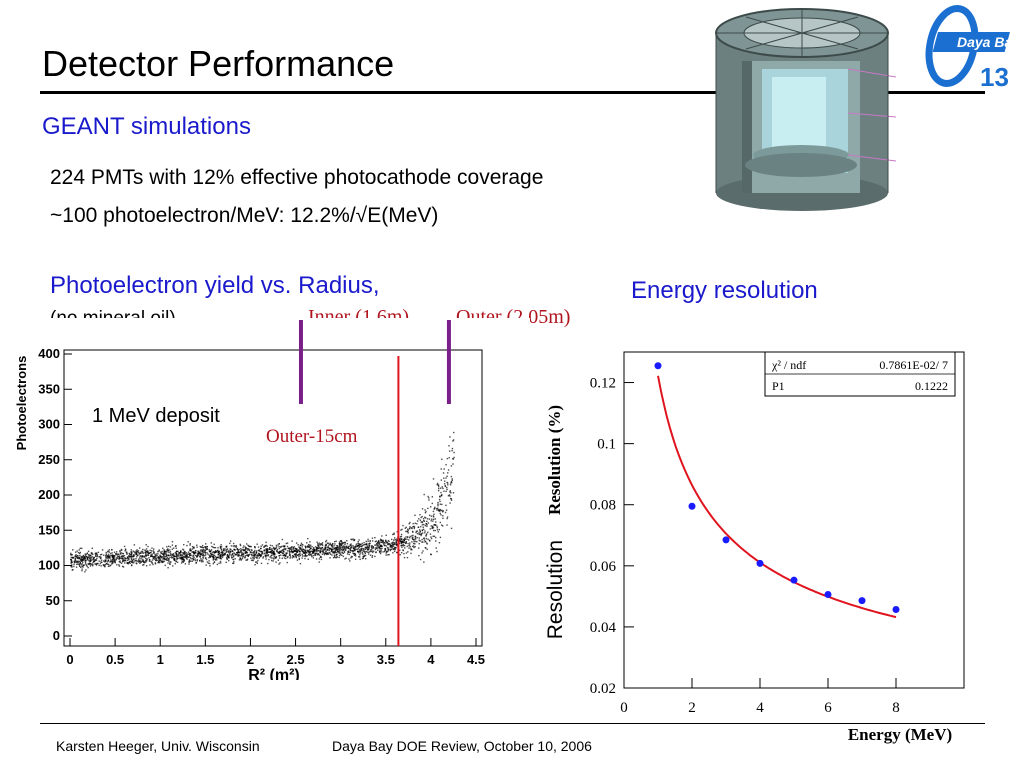 The height and width of the screenshot is (768, 1024). I want to click on right-ylabel: Resolution (%), so click(554, 460).